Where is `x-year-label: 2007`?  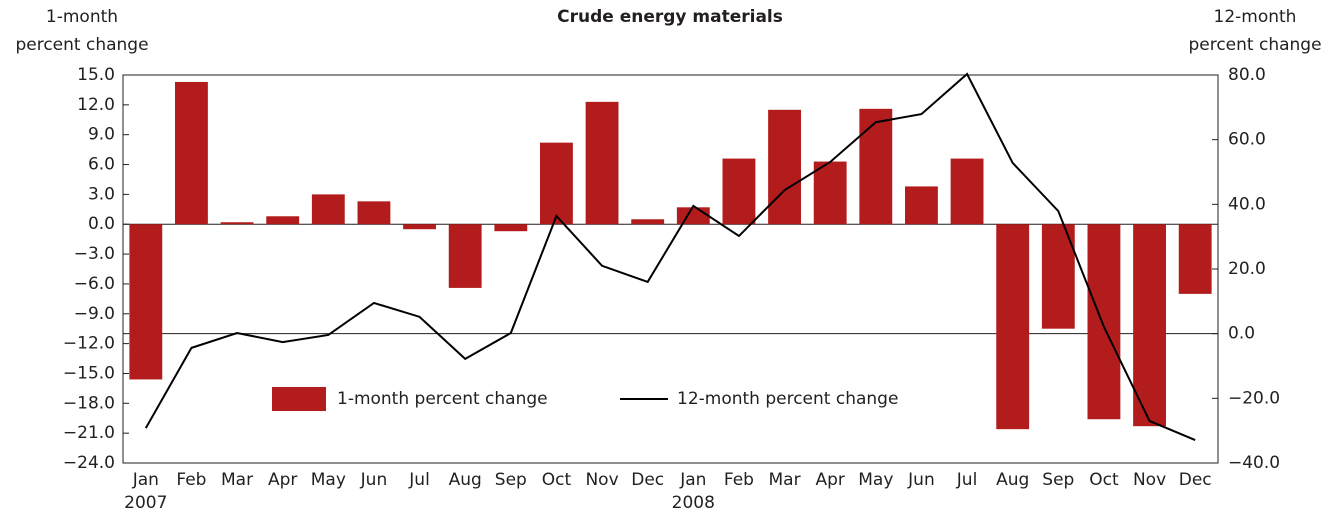
x-year-label: 2007 is located at coordinates (145, 503).